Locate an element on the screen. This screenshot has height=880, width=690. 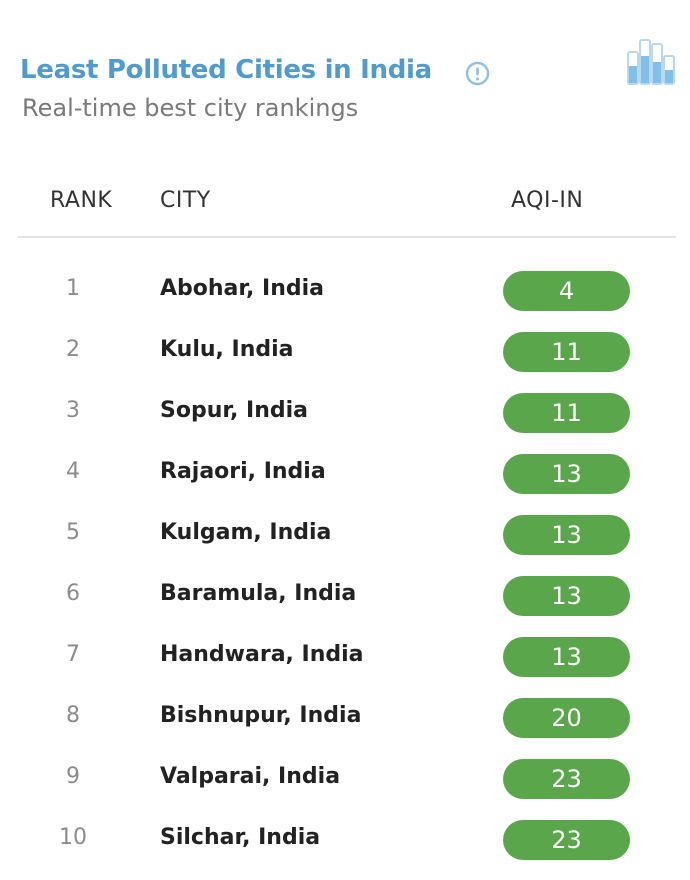
table-row: 5 Kulgam, India 13 is located at coordinates (345, 543).